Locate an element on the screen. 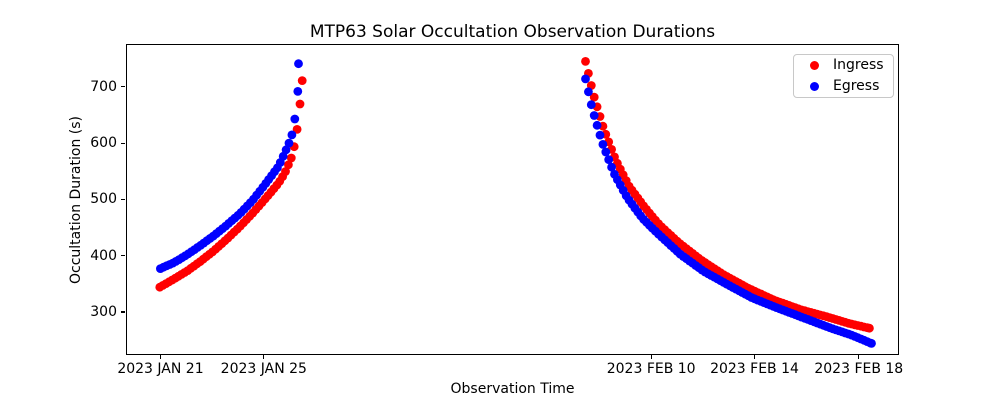  y-tick-label: 400 is located at coordinates (103, 255).